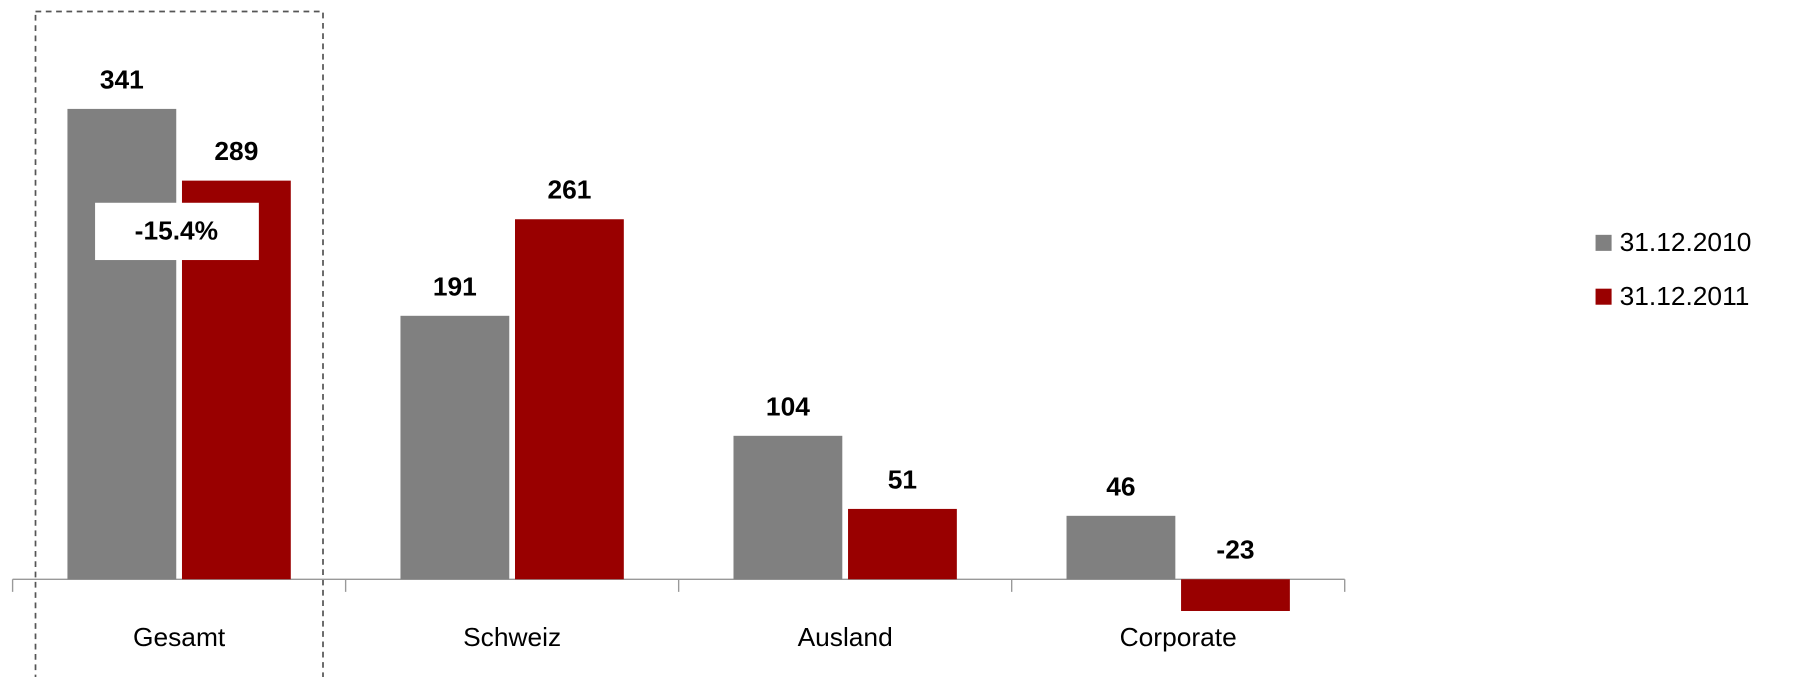  Describe the element at coordinates (455, 286) in the screenshot. I see `data-label: 191` at that location.